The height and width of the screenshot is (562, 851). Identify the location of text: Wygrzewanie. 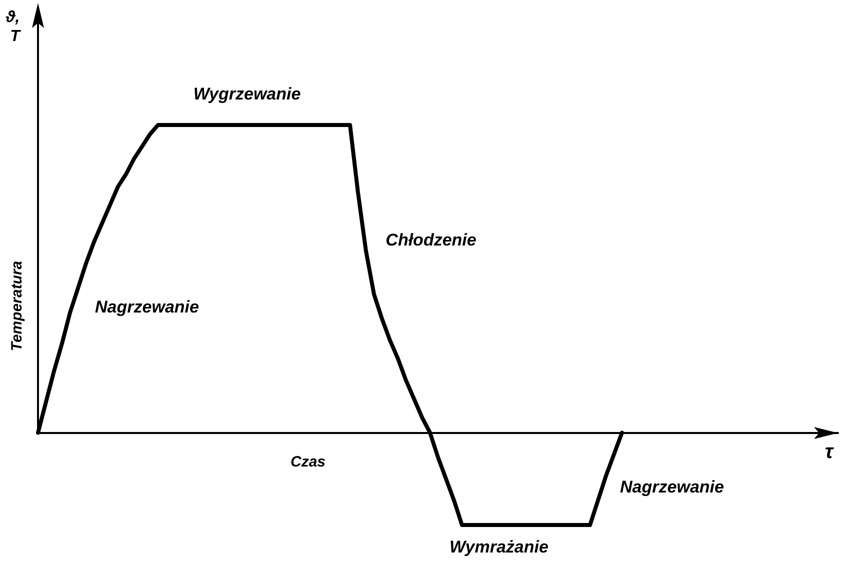
(247, 94).